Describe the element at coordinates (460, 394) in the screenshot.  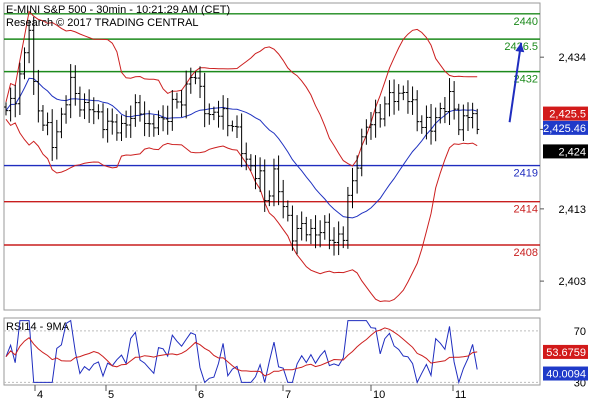
I see `date-tick-label: 11` at that location.